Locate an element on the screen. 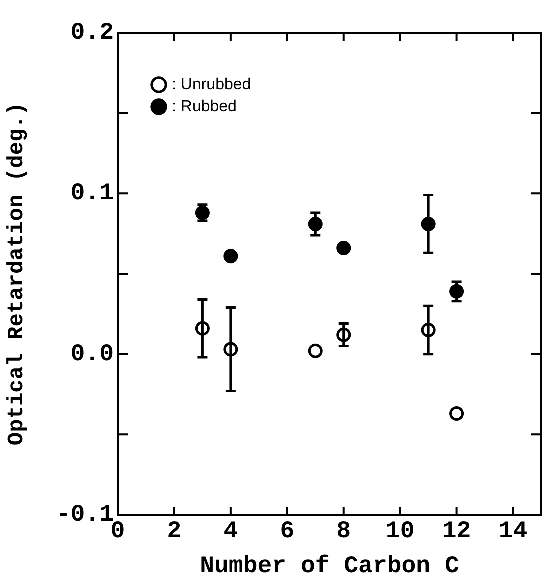 This screenshot has height=585, width=550. x-tick-label: 6 is located at coordinates (287, 532).